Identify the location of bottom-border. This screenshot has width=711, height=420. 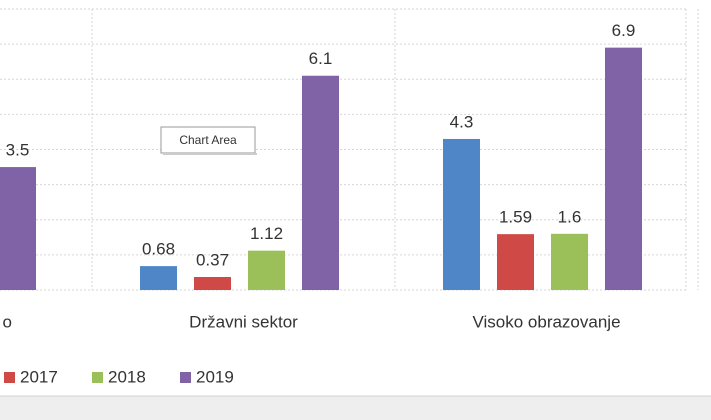
(355, 408).